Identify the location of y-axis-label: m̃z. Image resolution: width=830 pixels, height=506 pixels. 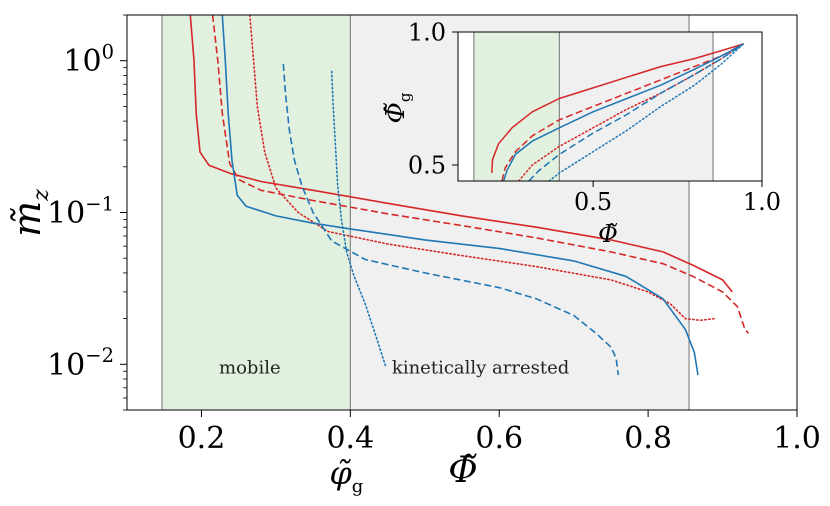
(29, 213).